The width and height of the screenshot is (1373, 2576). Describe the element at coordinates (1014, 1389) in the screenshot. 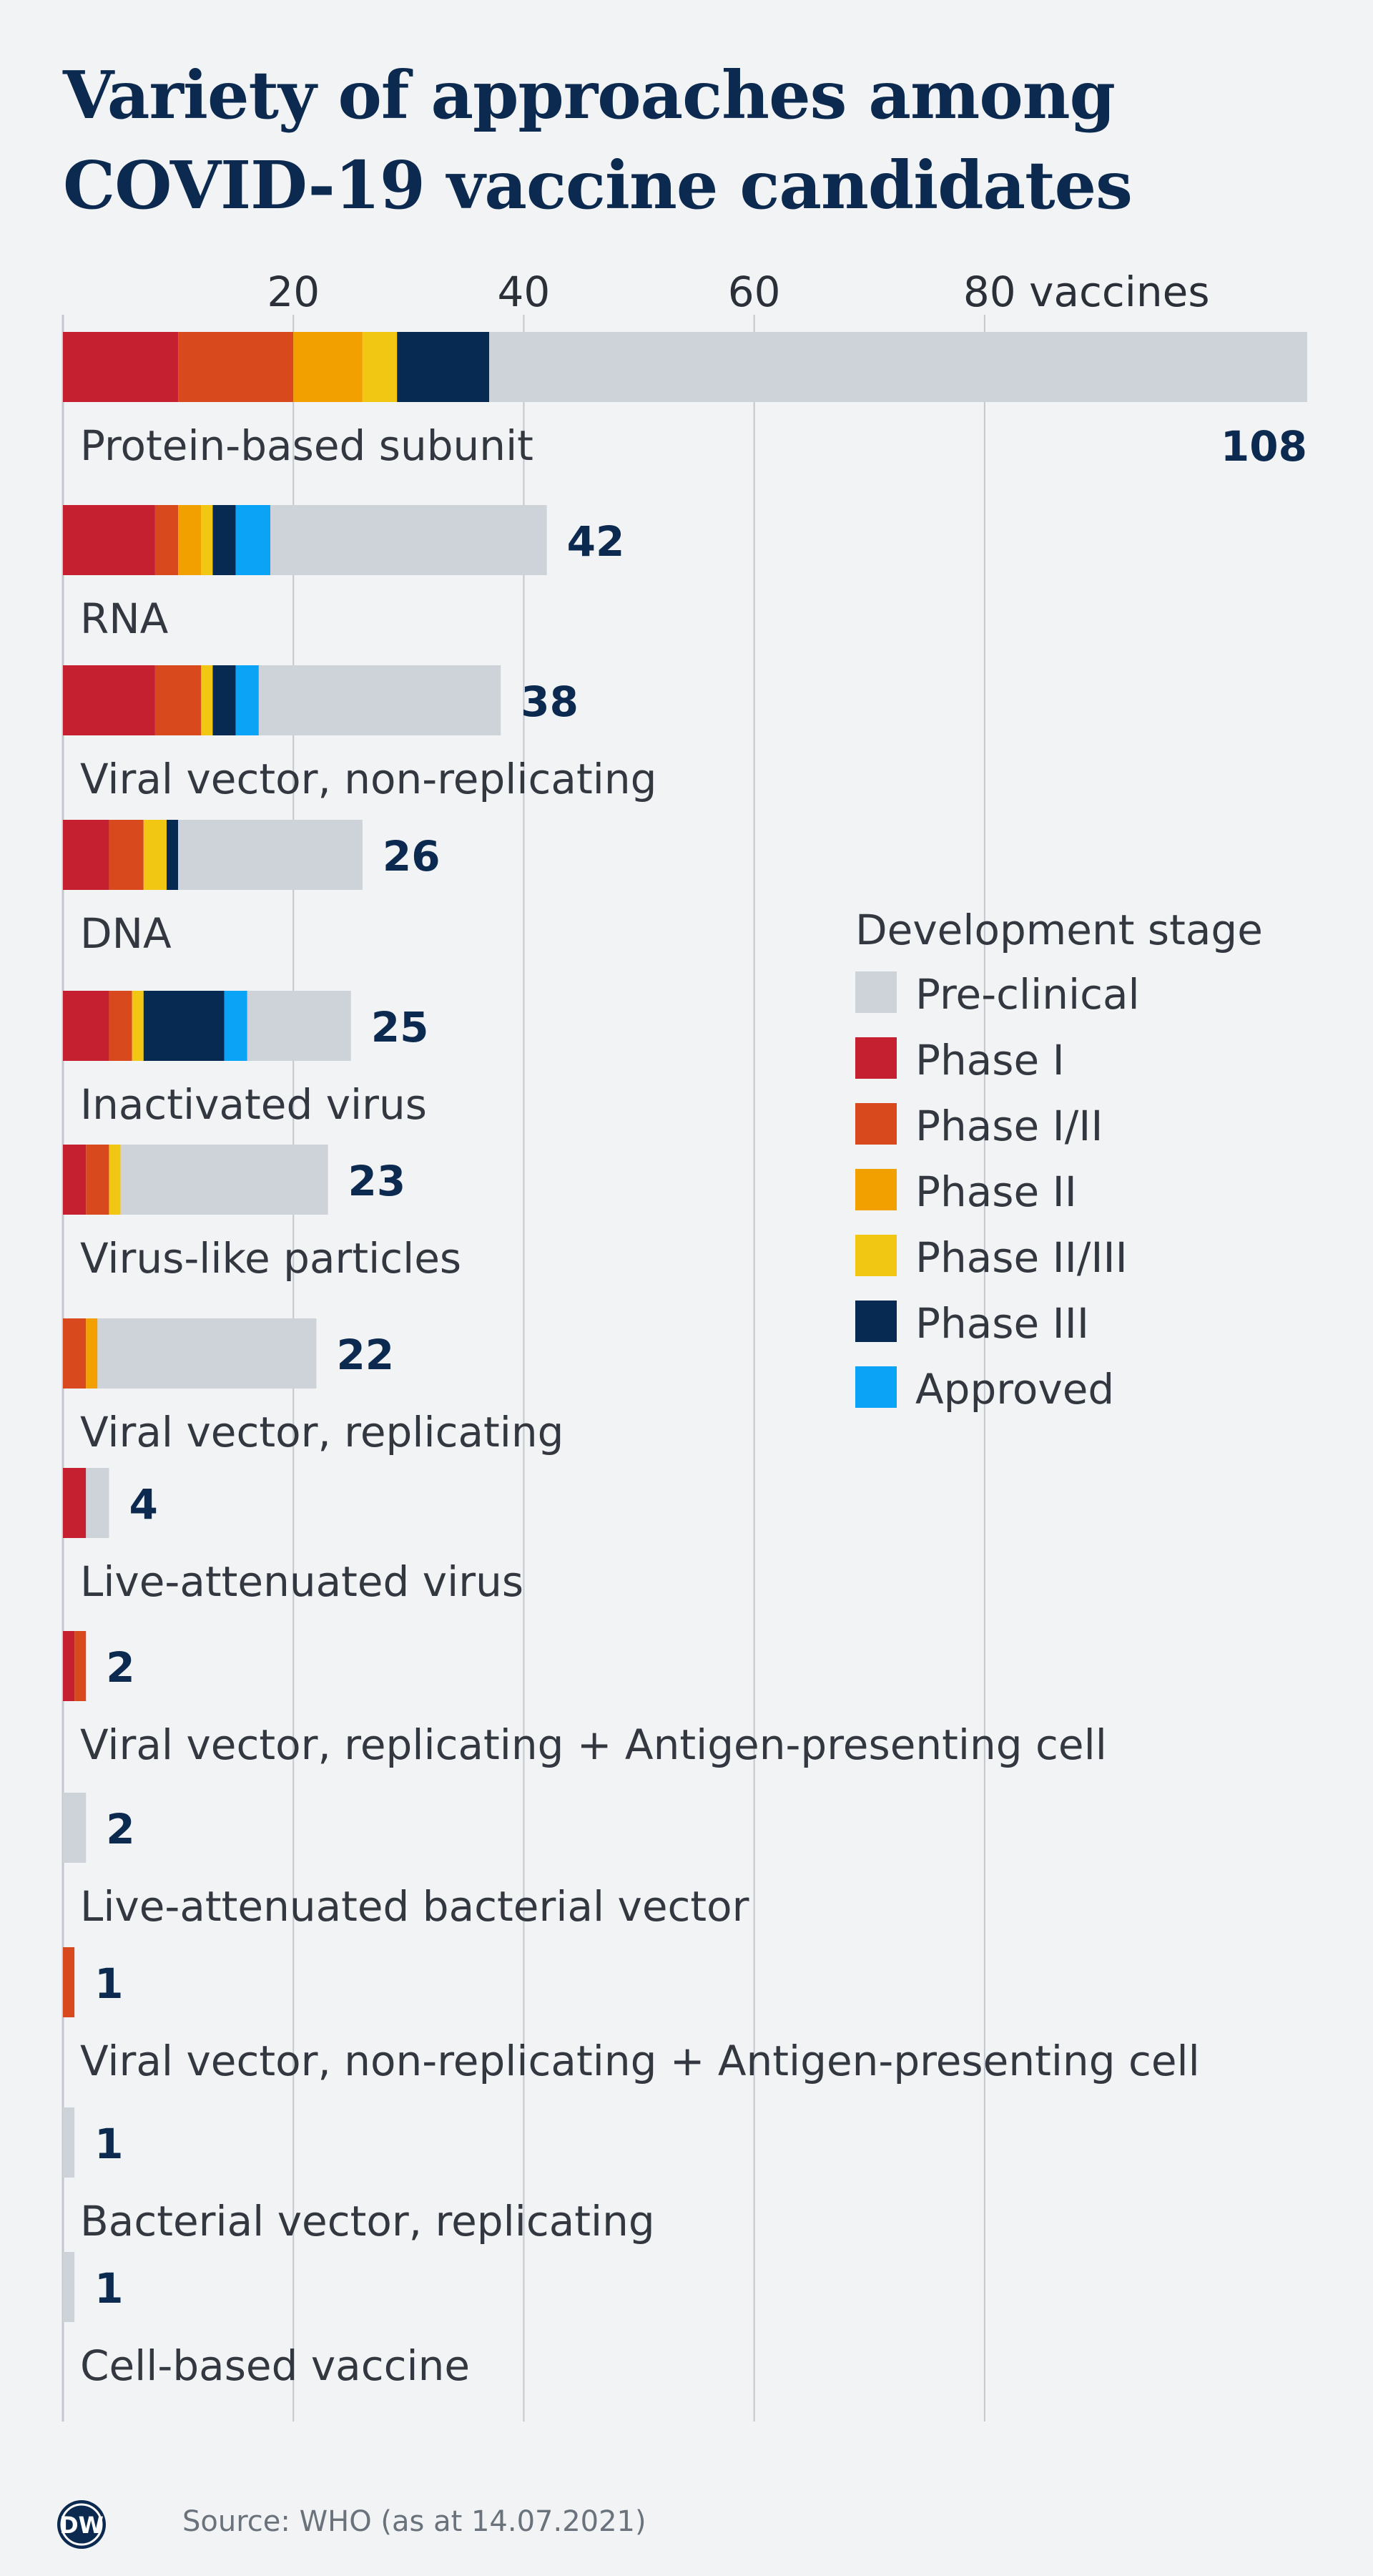

I see `legend-label-approved: Approved` at that location.